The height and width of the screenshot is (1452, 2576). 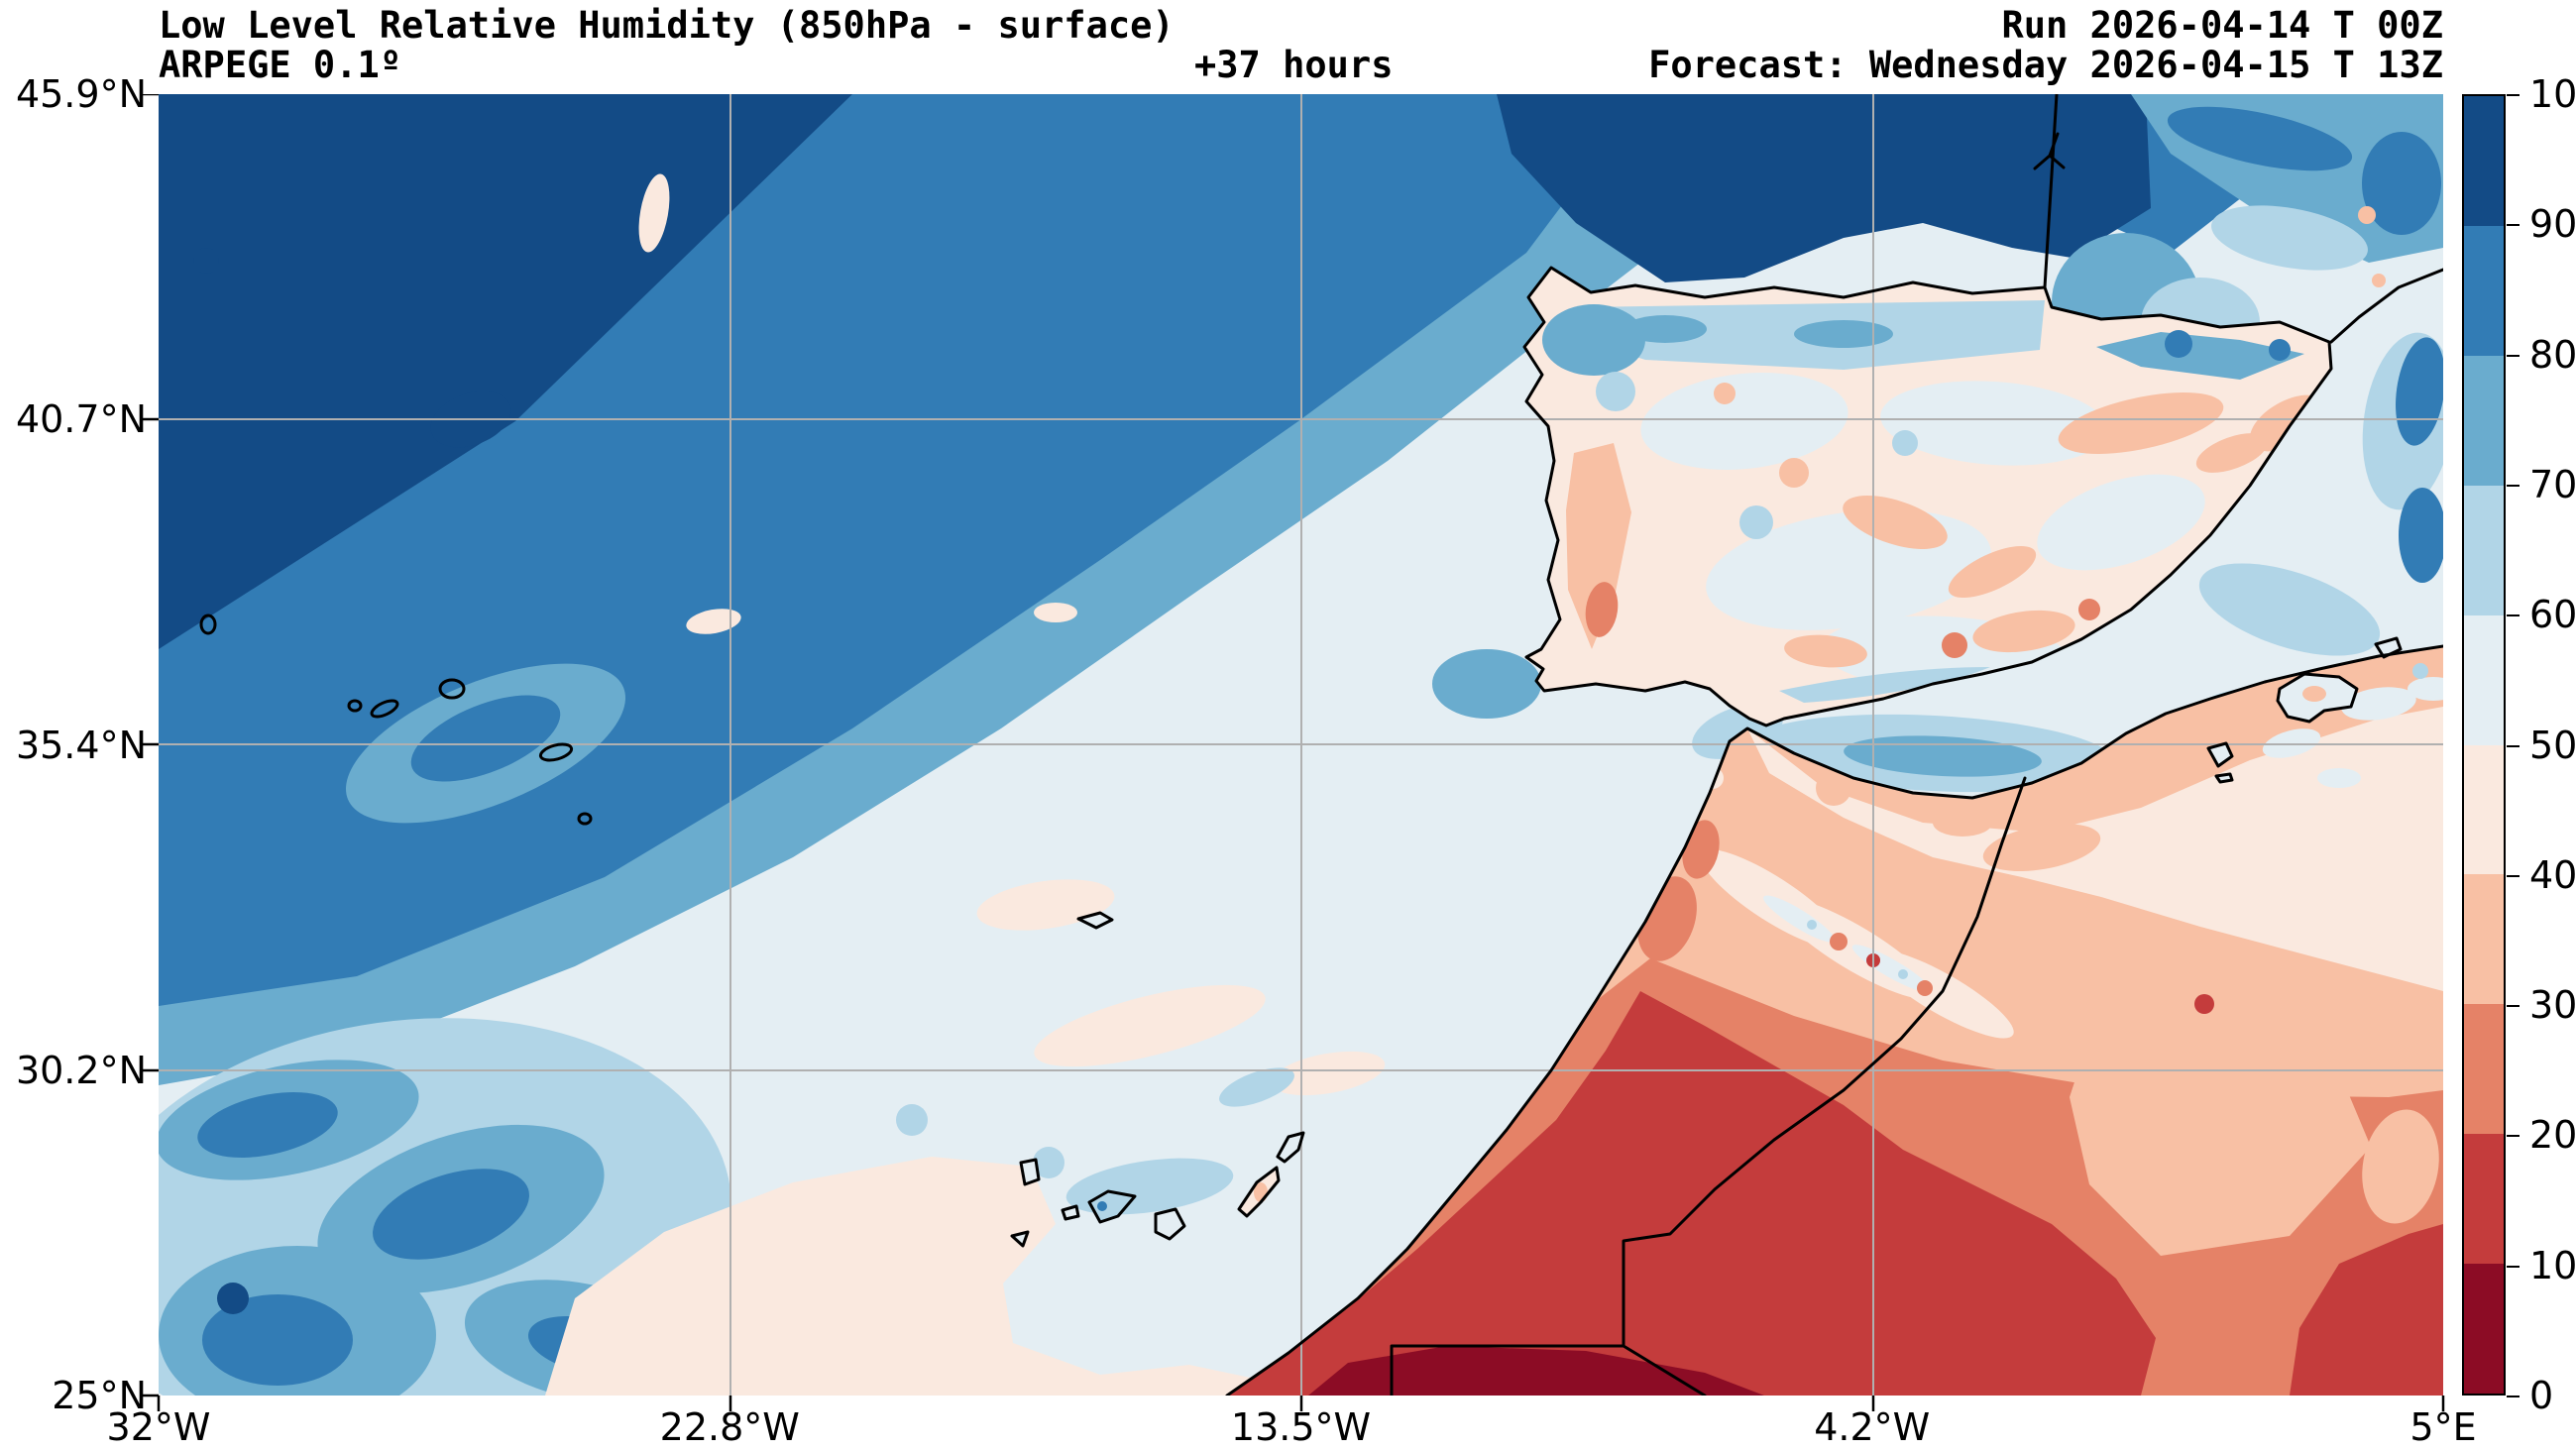 What do you see at coordinates (2552, 1005) in the screenshot?
I see `colorbar-tick-label: 30` at bounding box center [2552, 1005].